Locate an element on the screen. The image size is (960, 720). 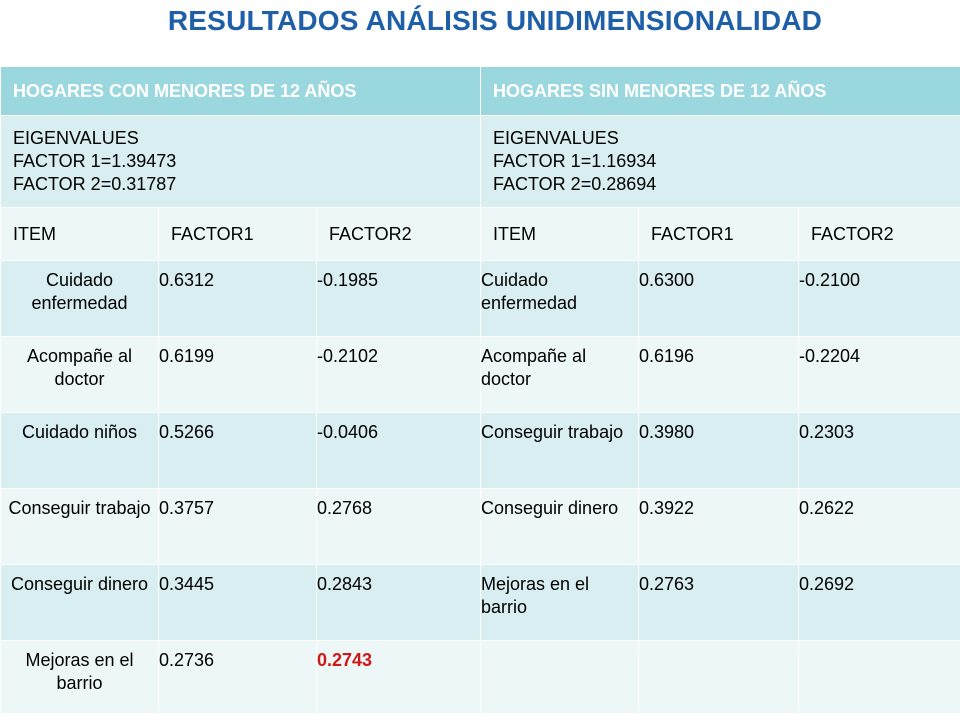
factor2-cell: -0.2100 is located at coordinates (879, 298).